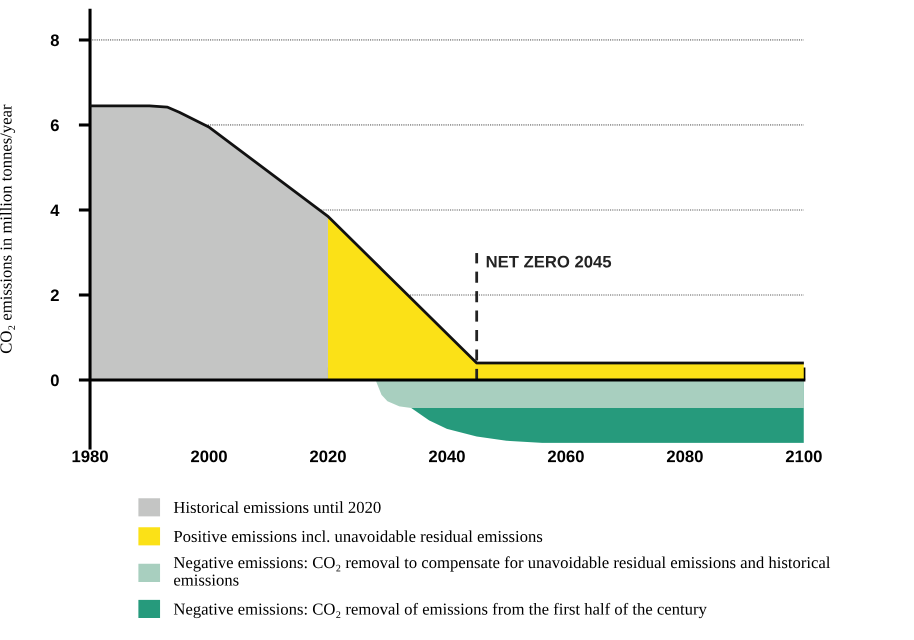 Image resolution: width=914 pixels, height=640 pixels. Describe the element at coordinates (8, 229) in the screenshot. I see `y-axis-title: CO₂ emissions in million tonnes/year` at that location.